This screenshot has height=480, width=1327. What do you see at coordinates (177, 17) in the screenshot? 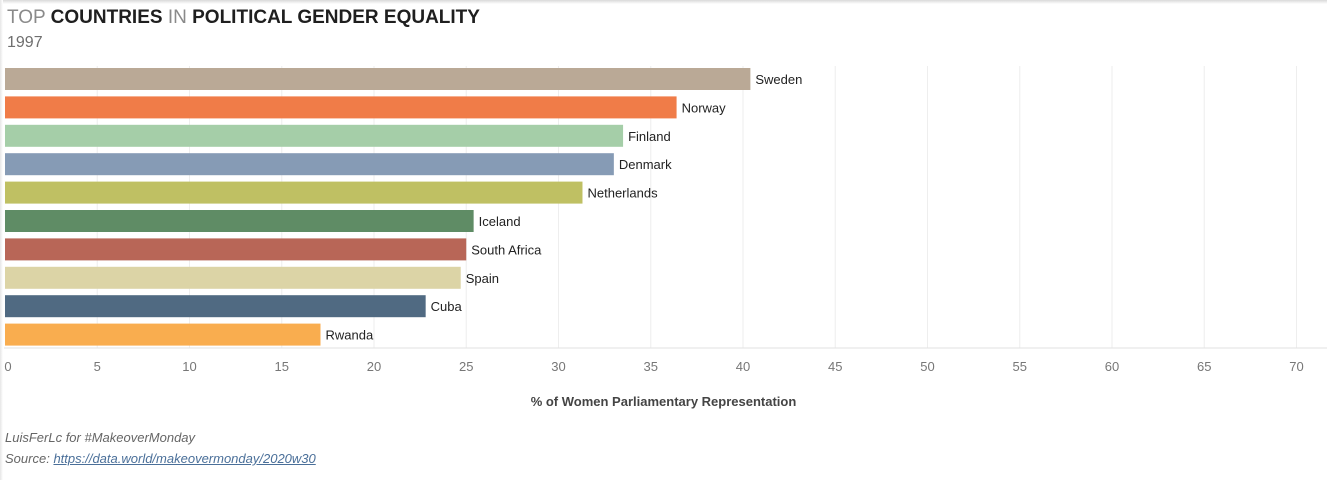
I see `title-word-in: IN` at bounding box center [177, 17].